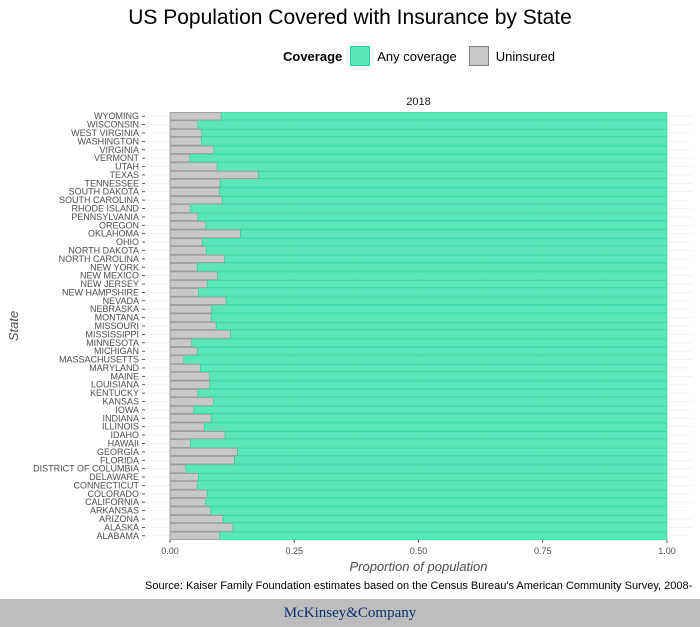  I want to click on y-tick-label: NEBRASKA, so click(114, 309).